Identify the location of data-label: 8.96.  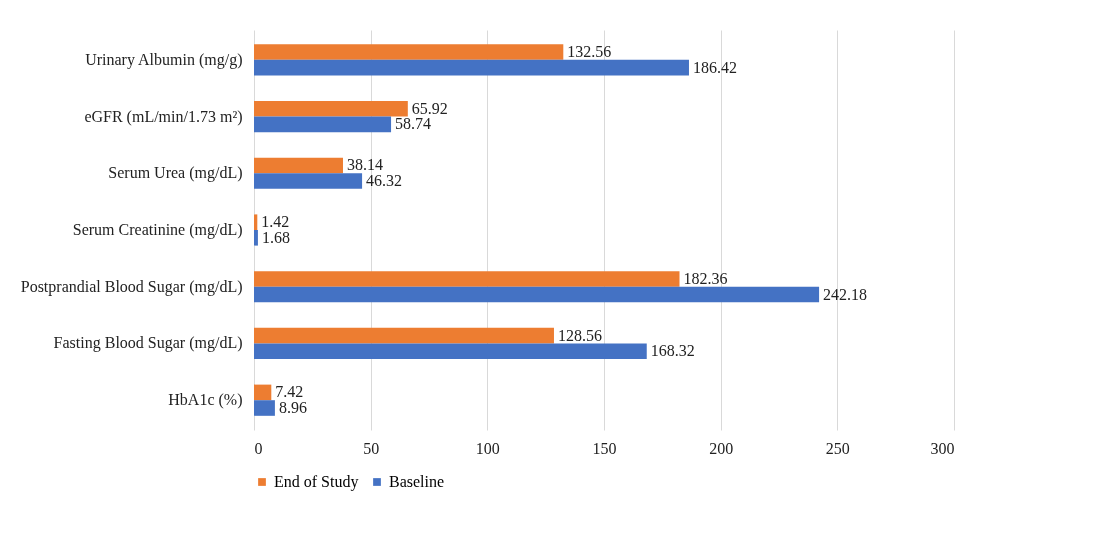
(292, 408).